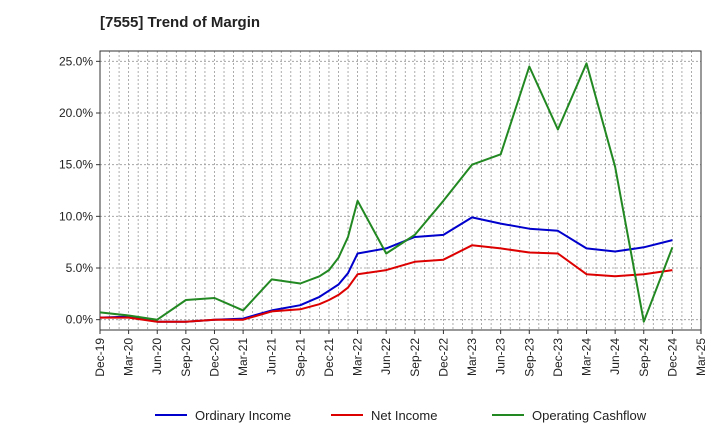  I want to click on x-tick-label: Jun-24, so click(615, 356).